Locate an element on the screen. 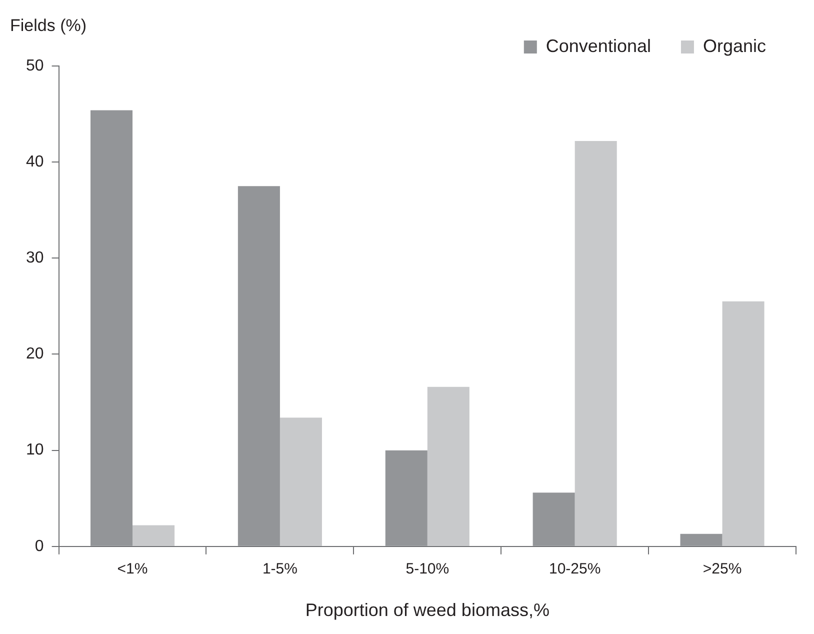 This screenshot has width=814, height=634. y-tick-label: 10 is located at coordinates (35, 450).